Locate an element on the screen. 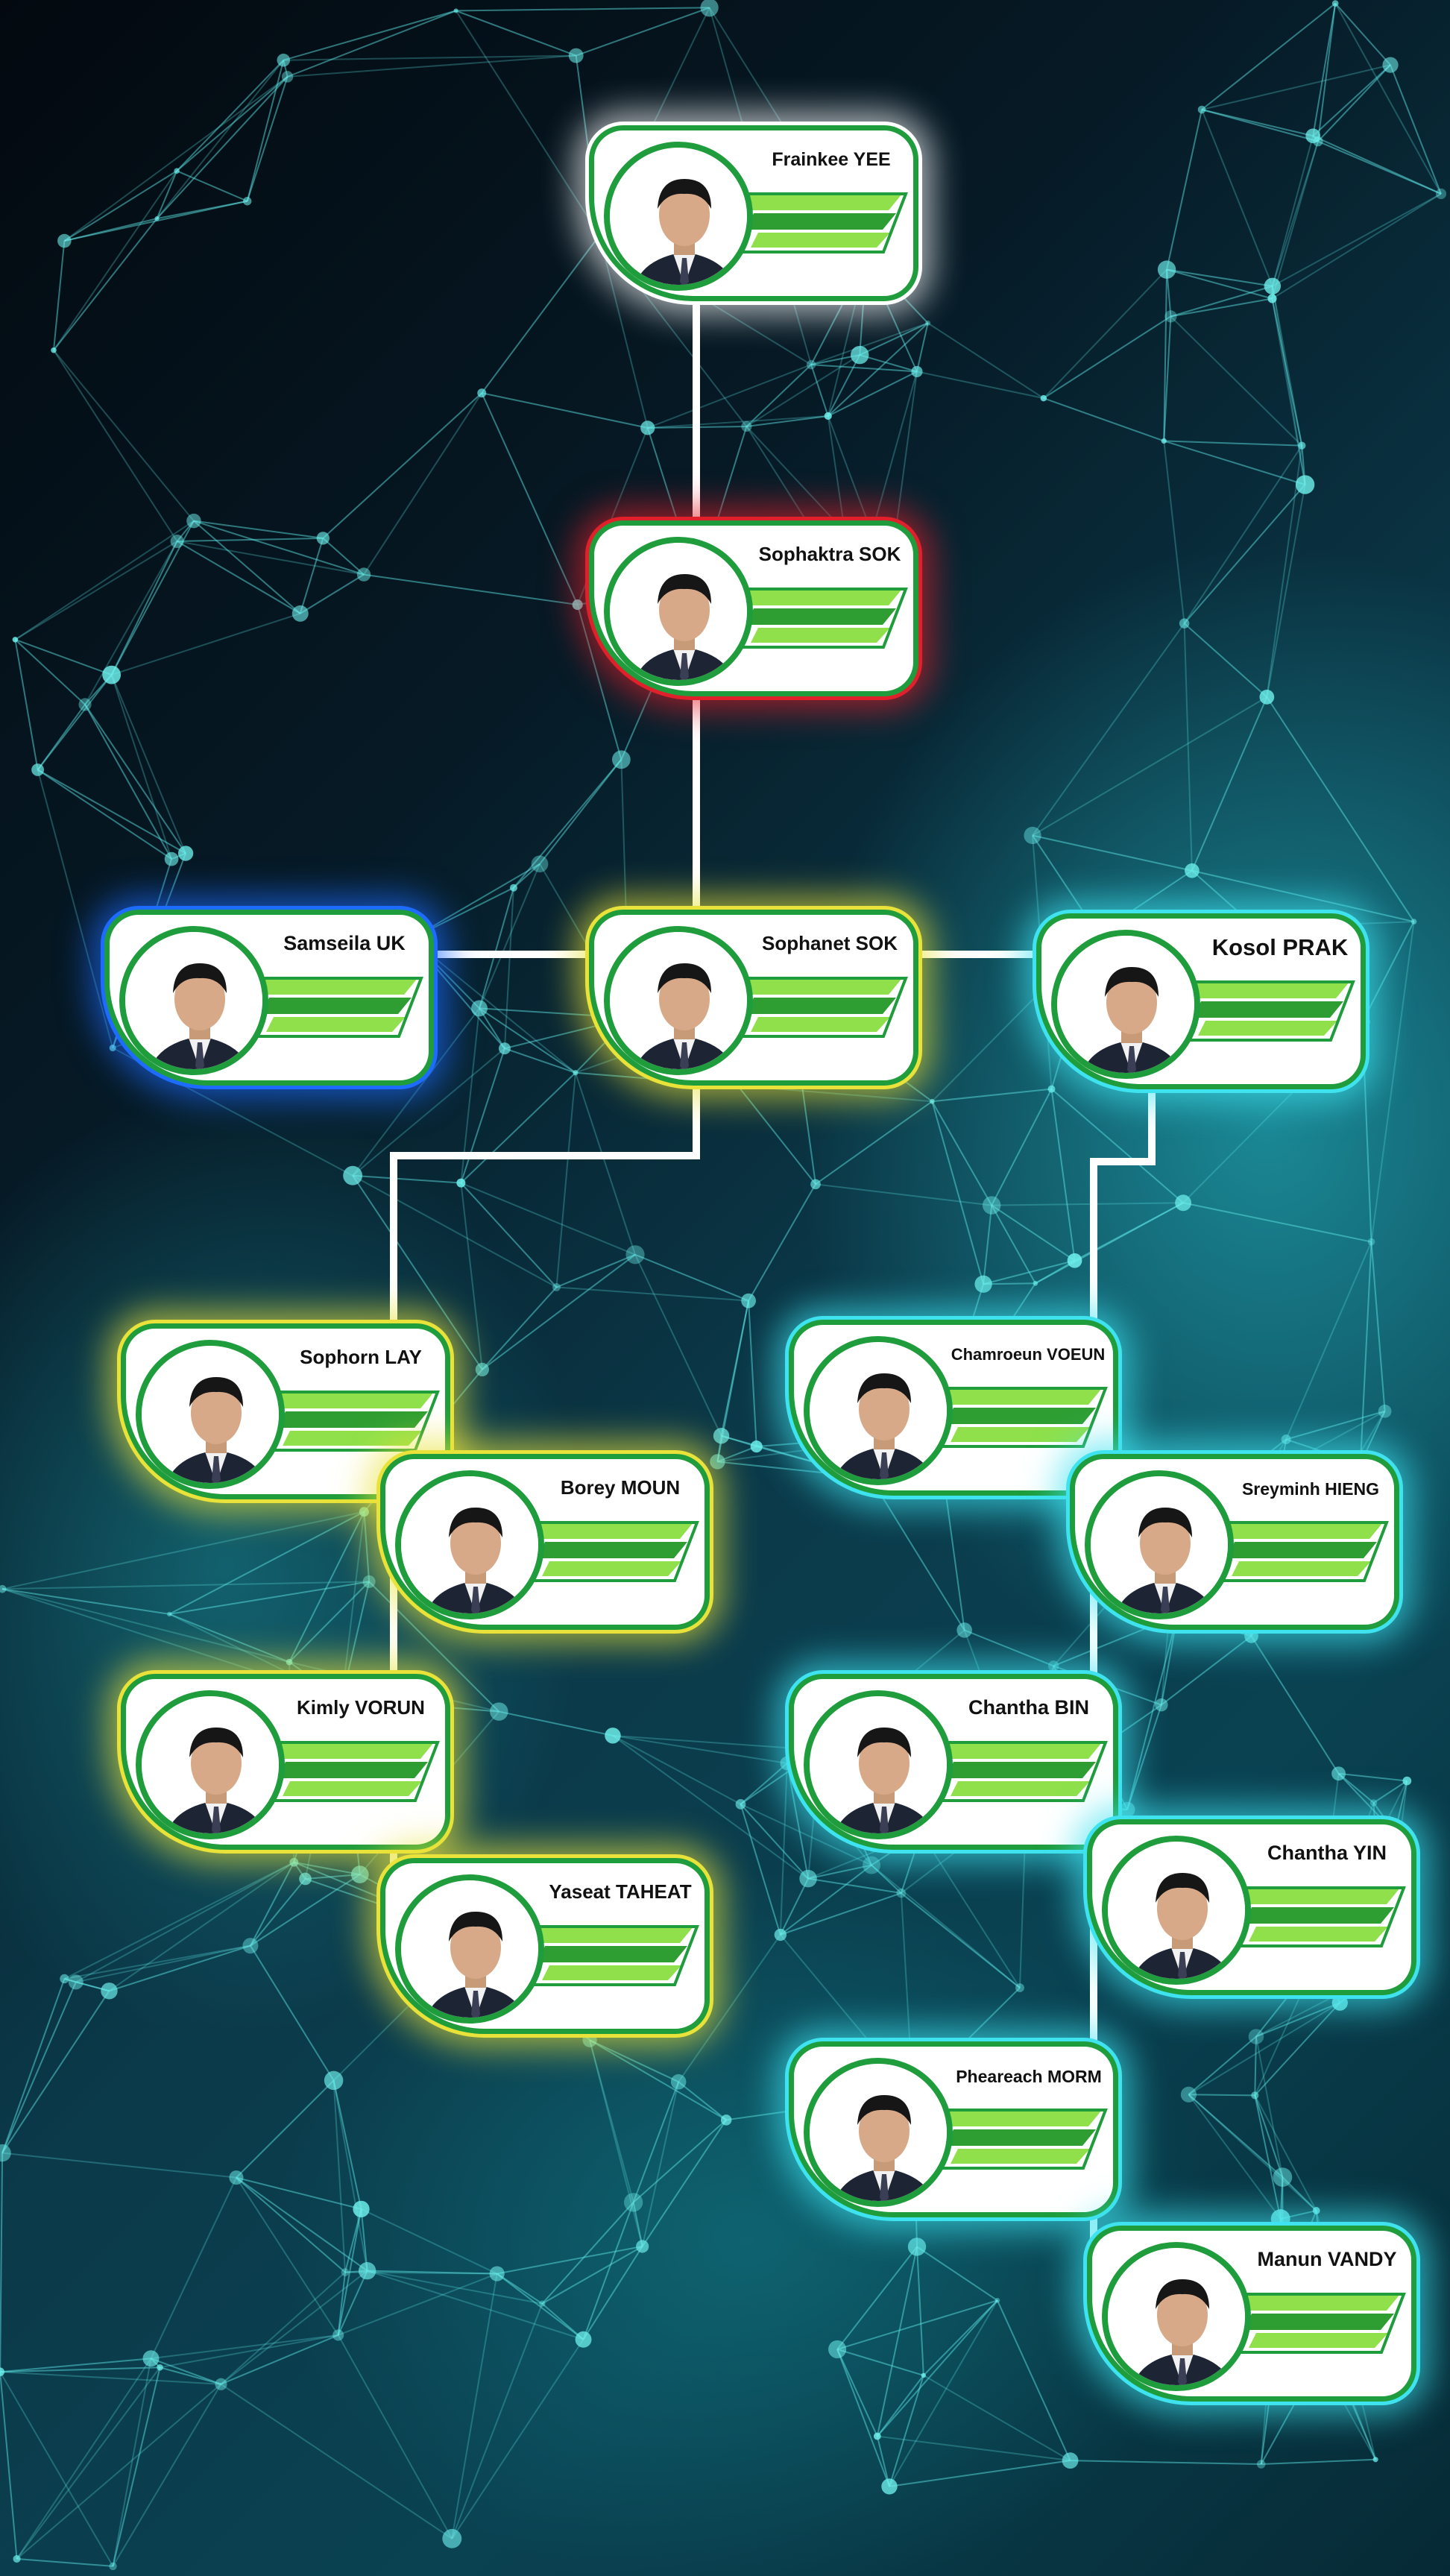 This screenshot has width=1450, height=2576. member-card-sophanet-sok: Sophanet SOK is located at coordinates (757, 1003).